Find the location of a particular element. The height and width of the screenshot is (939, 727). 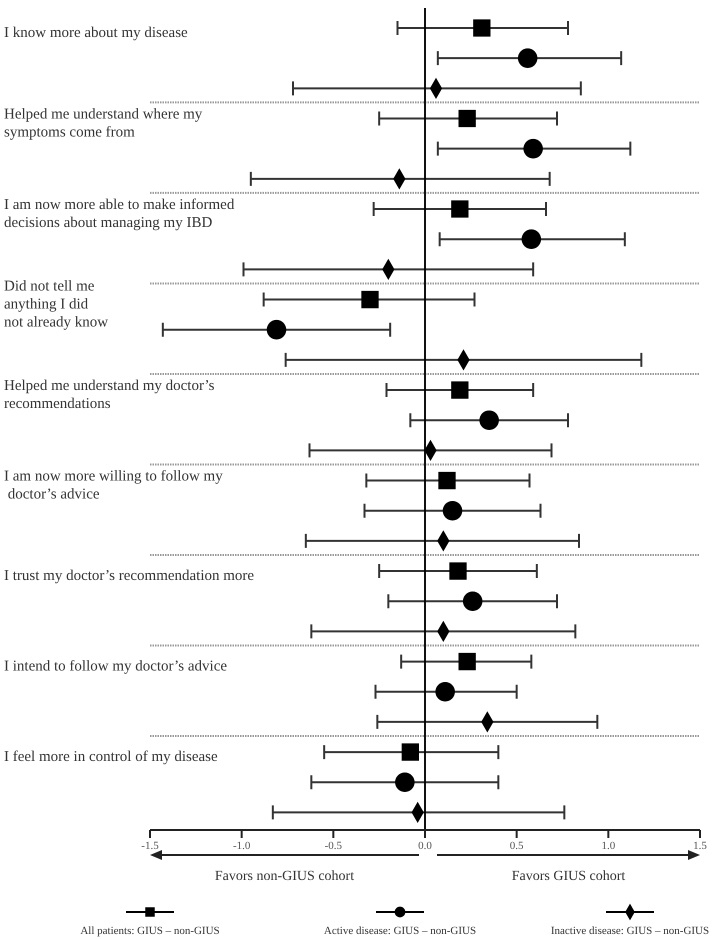

y-tick-label: Helped me understand where my symptoms come from is located at coordinates (103, 123).